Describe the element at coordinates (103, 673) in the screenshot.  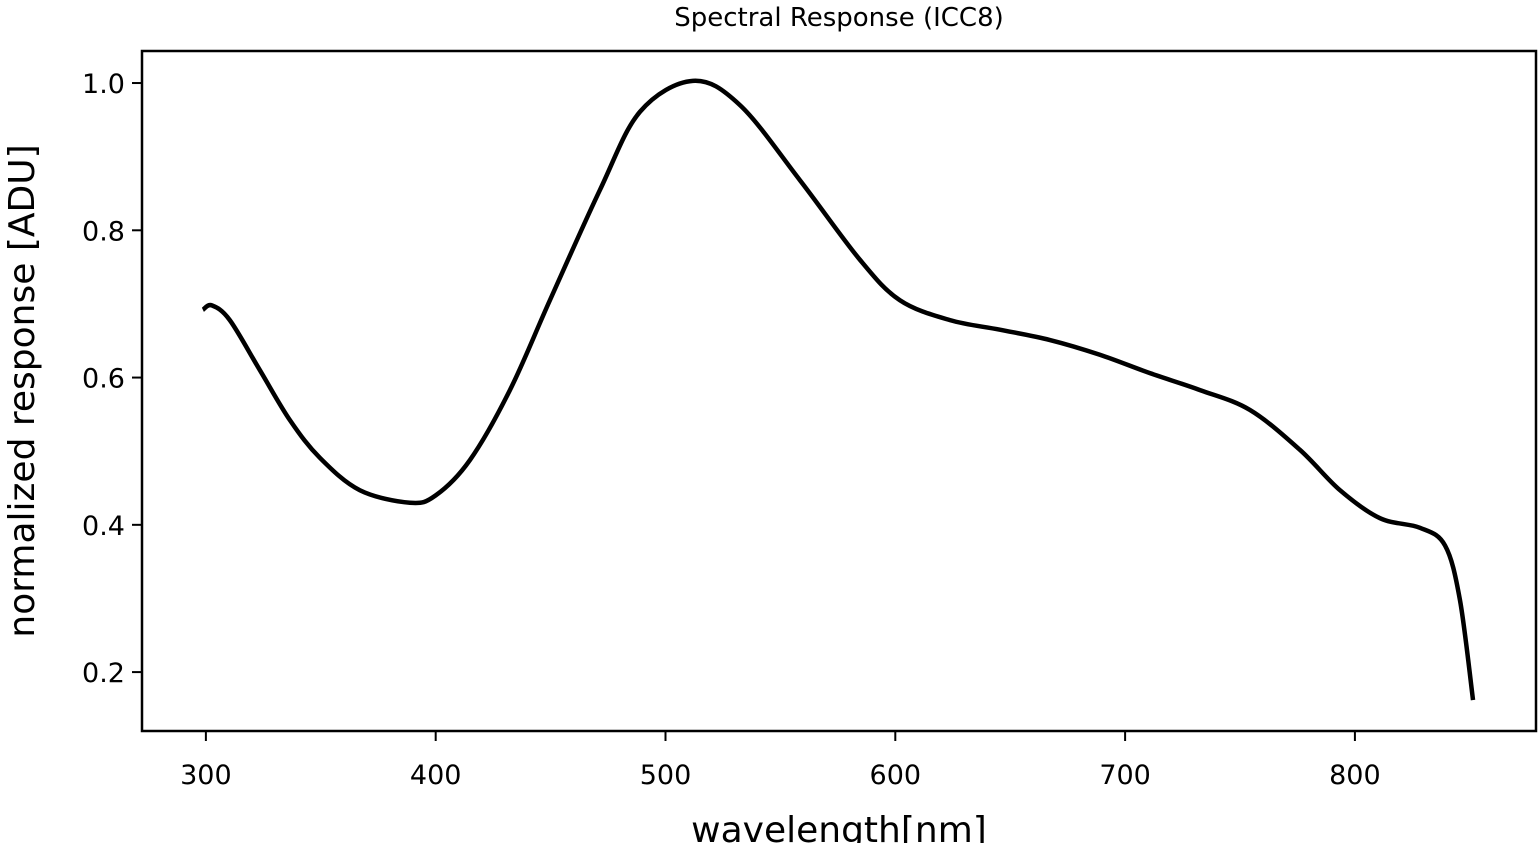
I see `y-tick-label: 0.2` at that location.